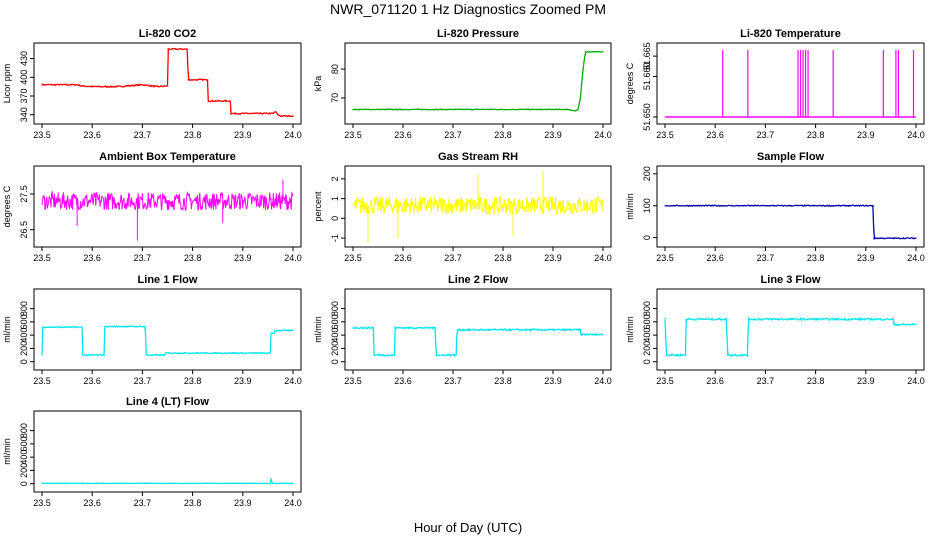  Describe the element at coordinates (478, 157) in the screenshot. I see `panel-title: Gas Stream RH` at that location.